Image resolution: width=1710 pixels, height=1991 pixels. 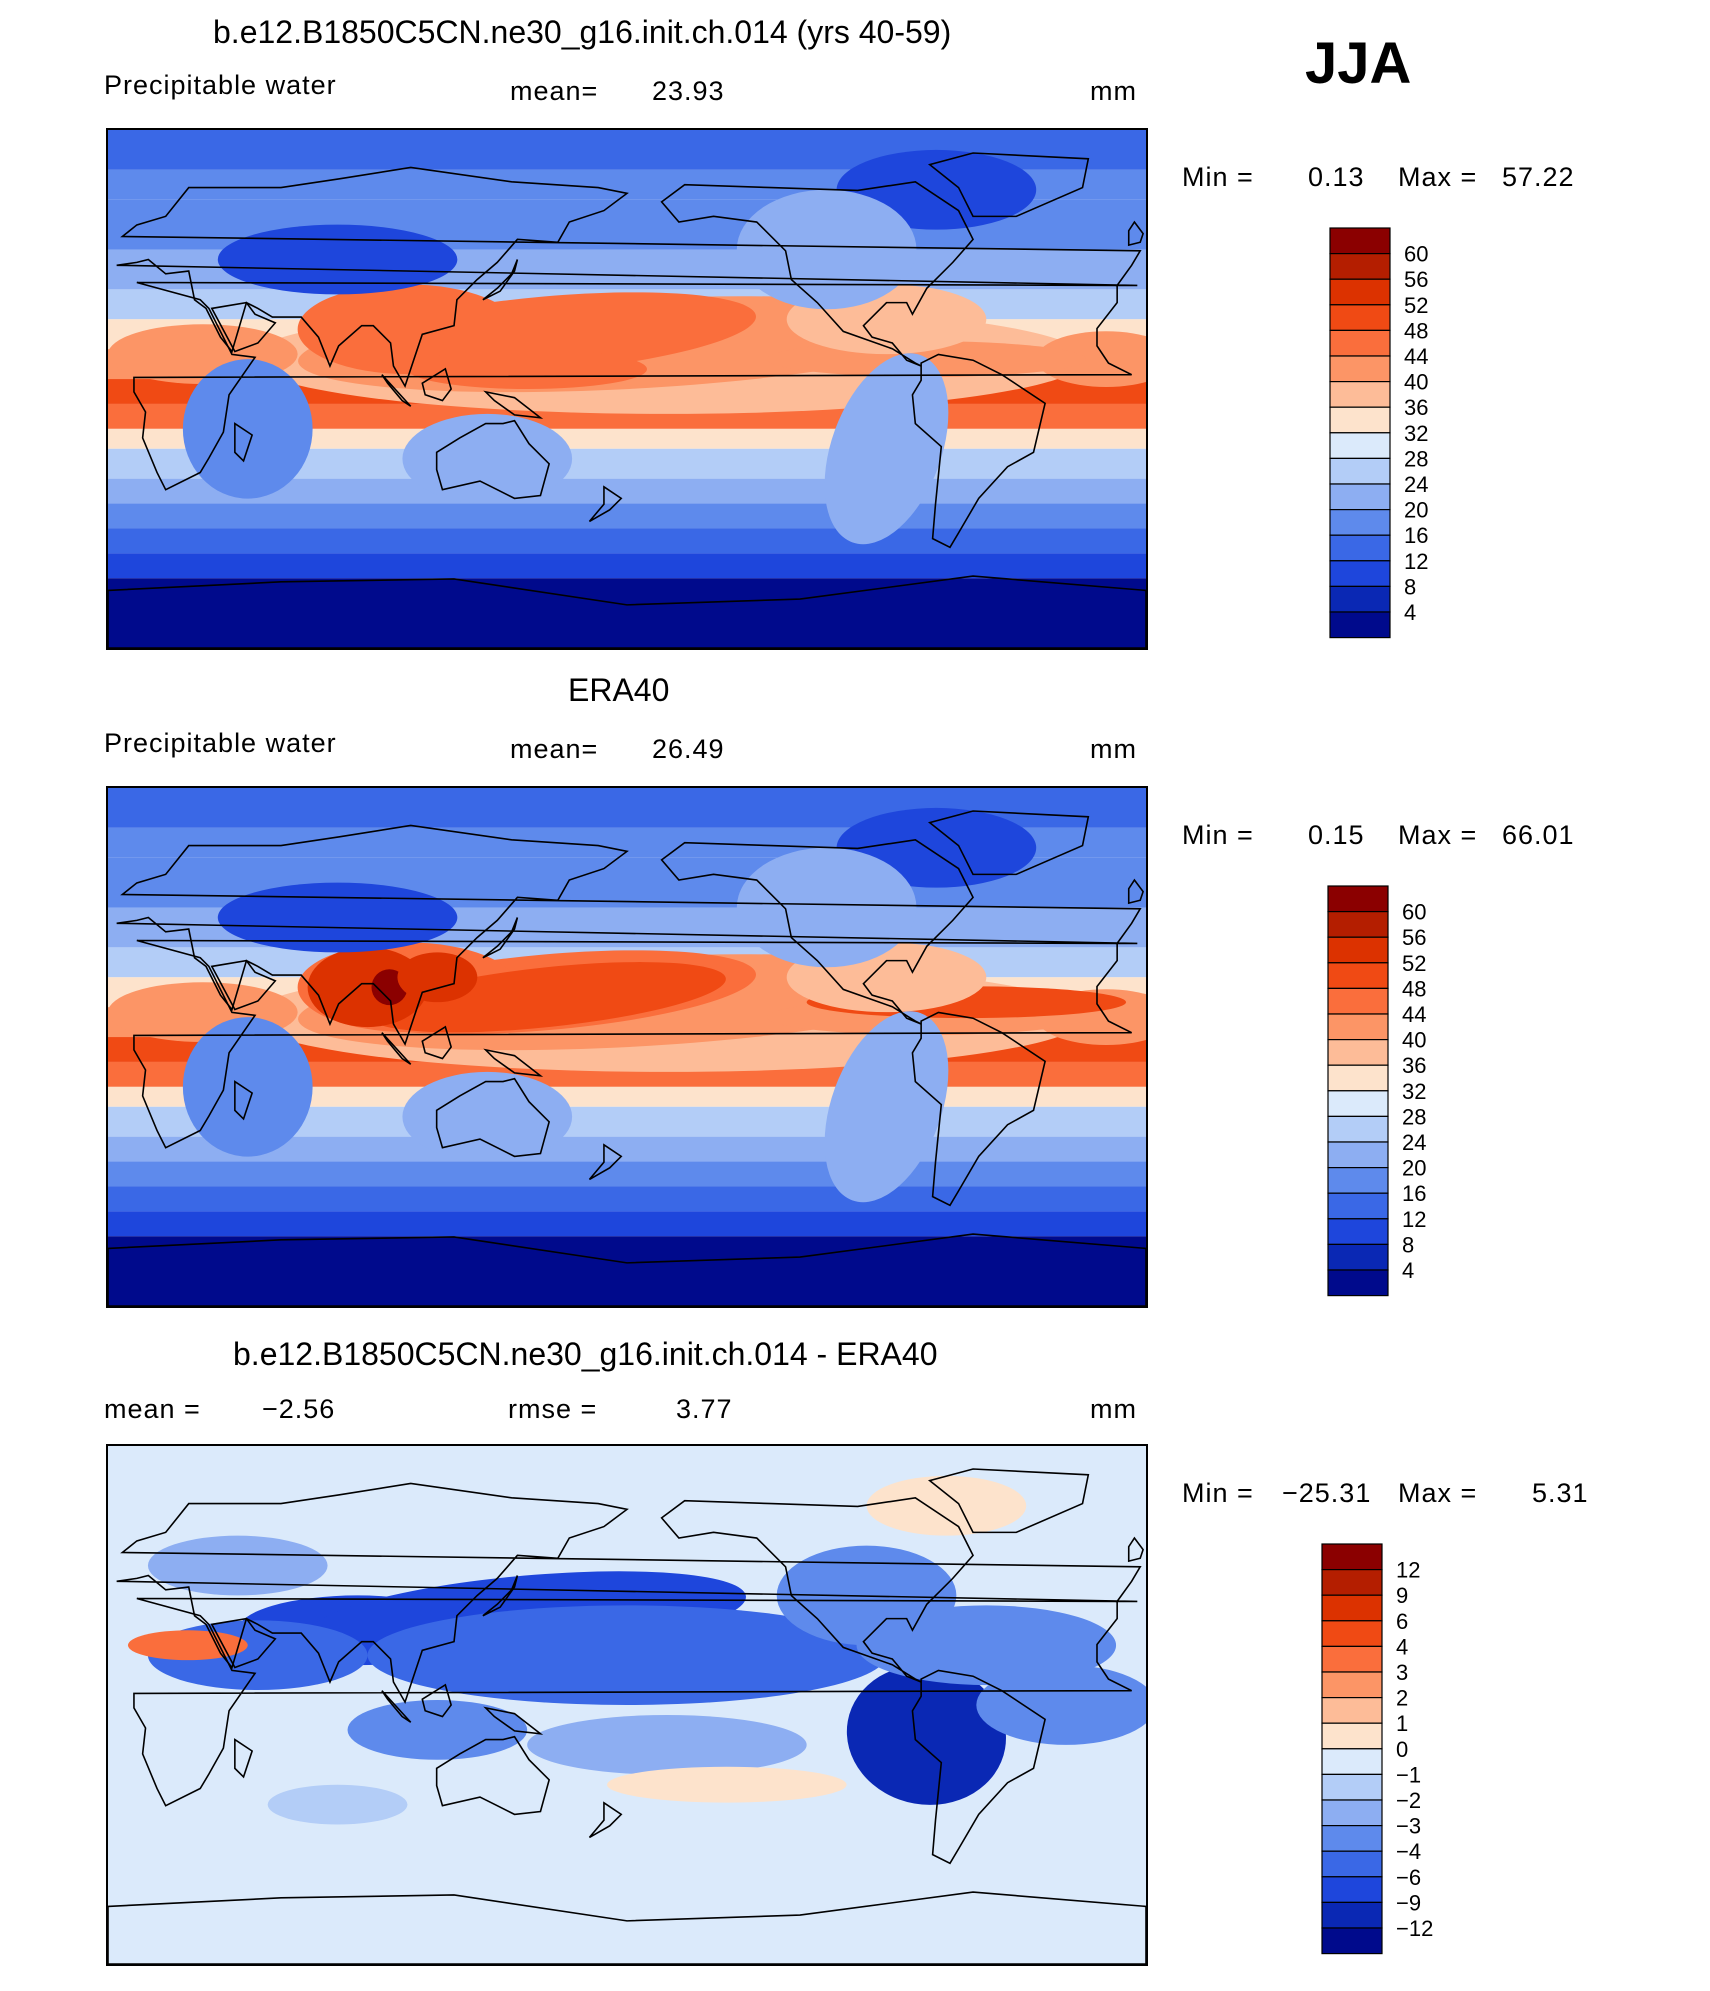 I want to click on mean-value: 23.93, so click(x=688, y=91).